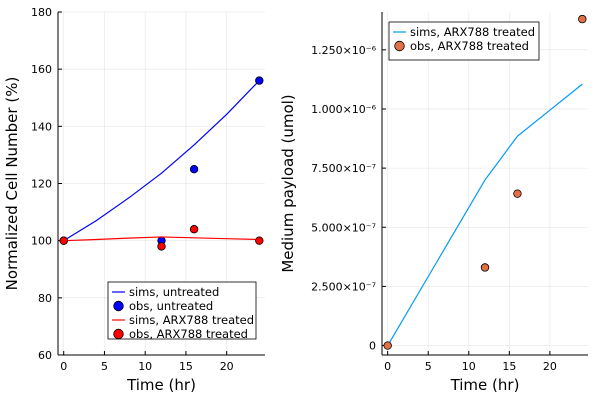  What do you see at coordinates (161, 239) in the screenshot?
I see `series-line-sims-arx788-treated` at bounding box center [161, 239].